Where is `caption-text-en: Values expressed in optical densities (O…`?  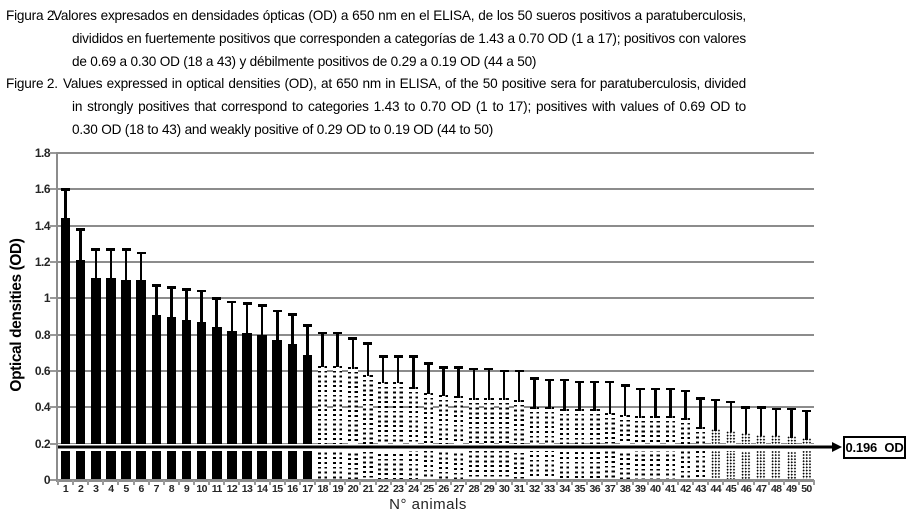 caption-text-en: Values expressed in optical densities (O… is located at coordinates (404, 106).